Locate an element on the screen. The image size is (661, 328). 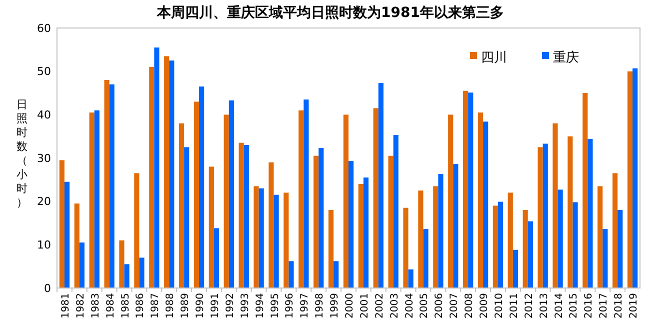
y-tick-label: 50 is located at coordinates (44, 71).